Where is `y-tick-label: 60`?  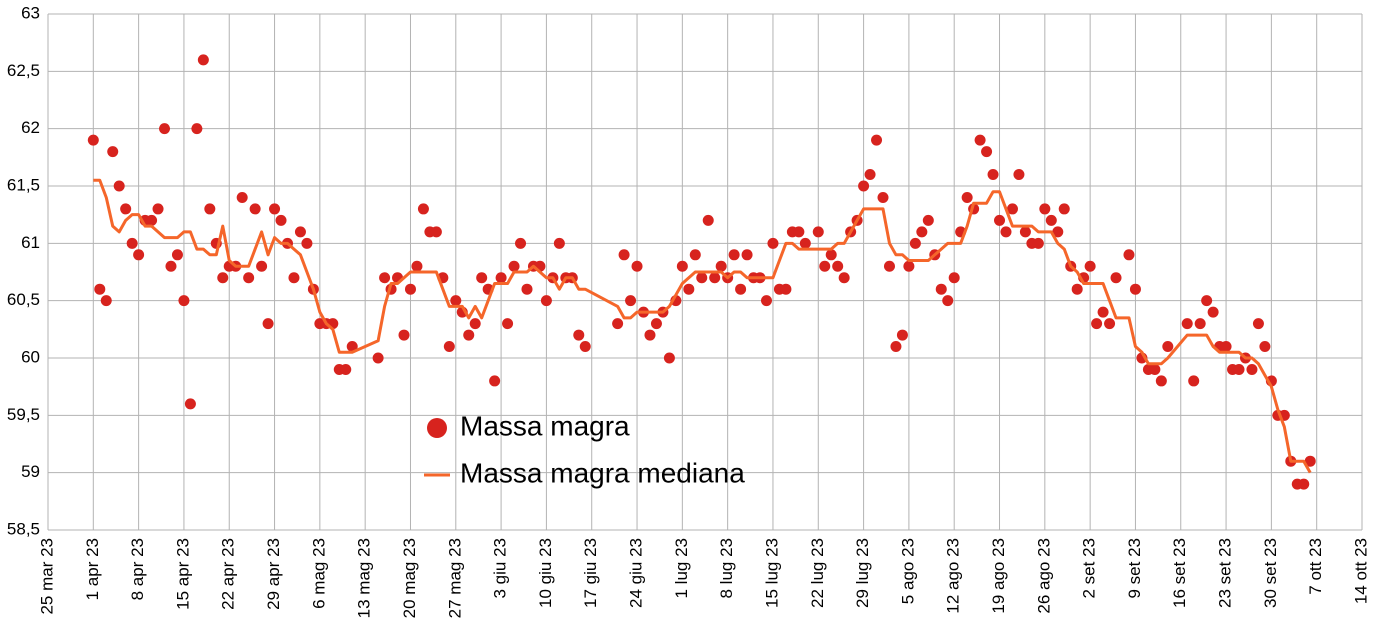
y-tick-label: 60 is located at coordinates (30, 356).